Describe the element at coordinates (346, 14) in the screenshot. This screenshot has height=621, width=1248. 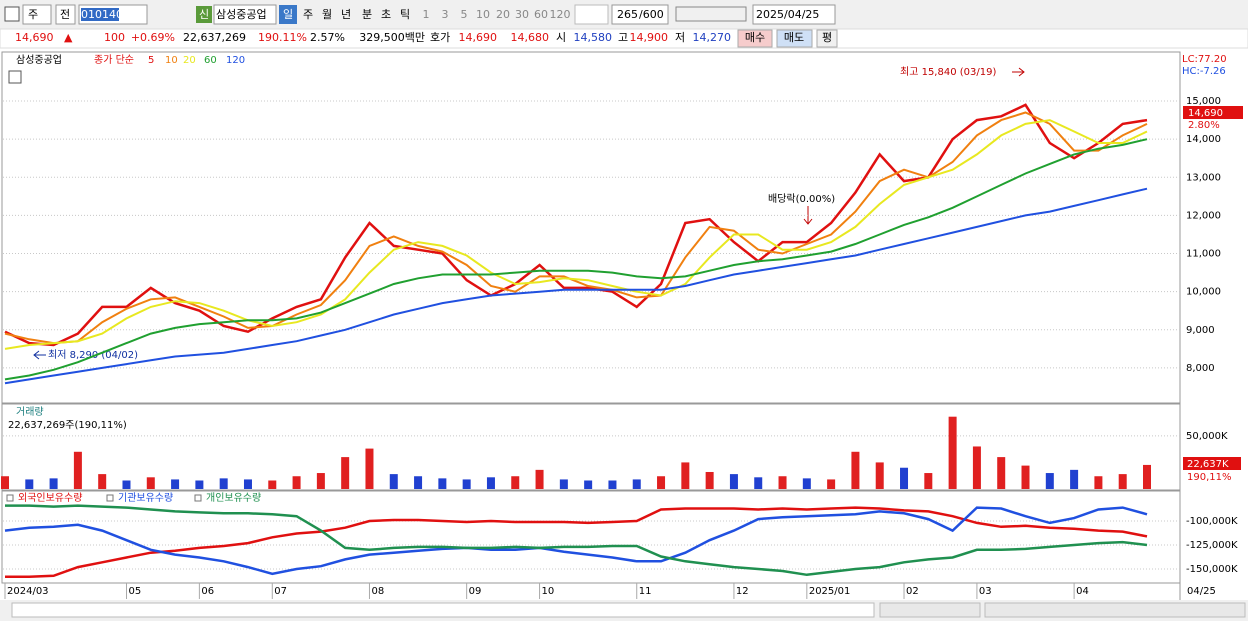
I see `period-button: 년` at that location.